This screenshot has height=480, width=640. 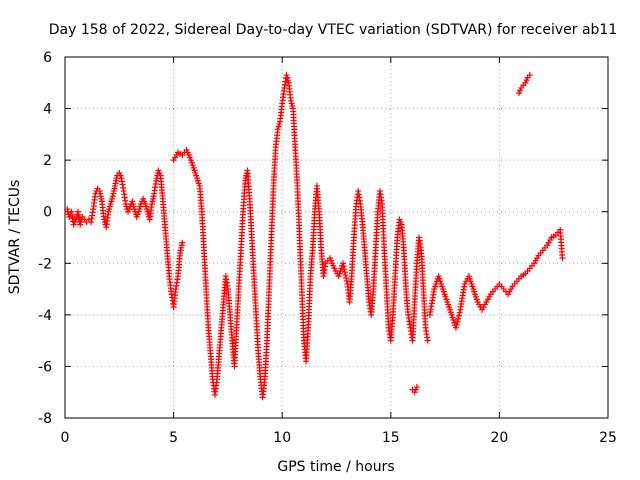 What do you see at coordinates (47, 213) in the screenshot?
I see `y-tick-label: 0` at bounding box center [47, 213].